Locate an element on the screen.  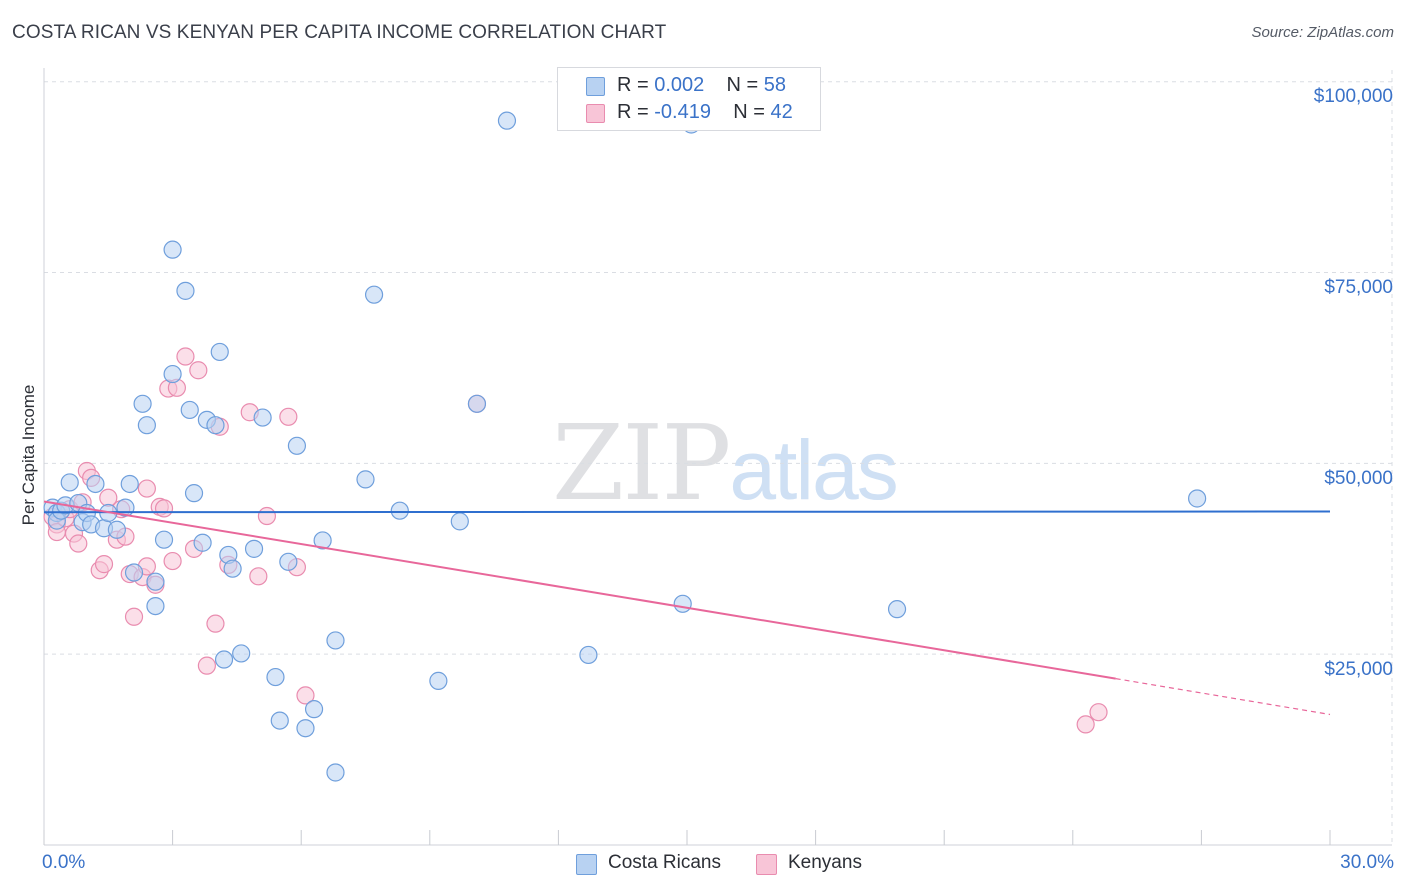
y-axis-label: Per Capita Income is located at coordinates (28, 455).